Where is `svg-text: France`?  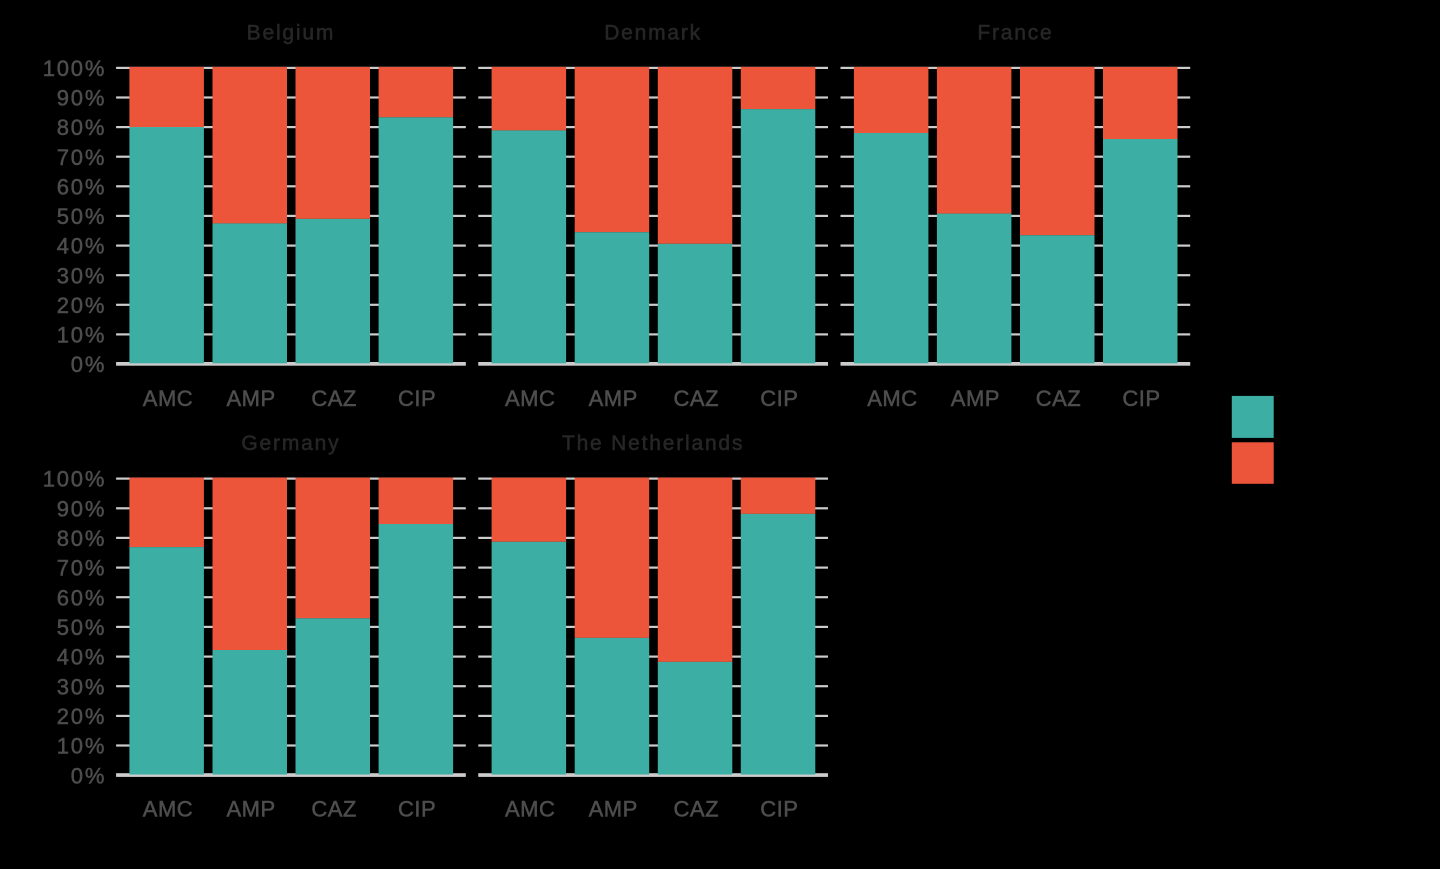 svg-text: France is located at coordinates (1015, 33).